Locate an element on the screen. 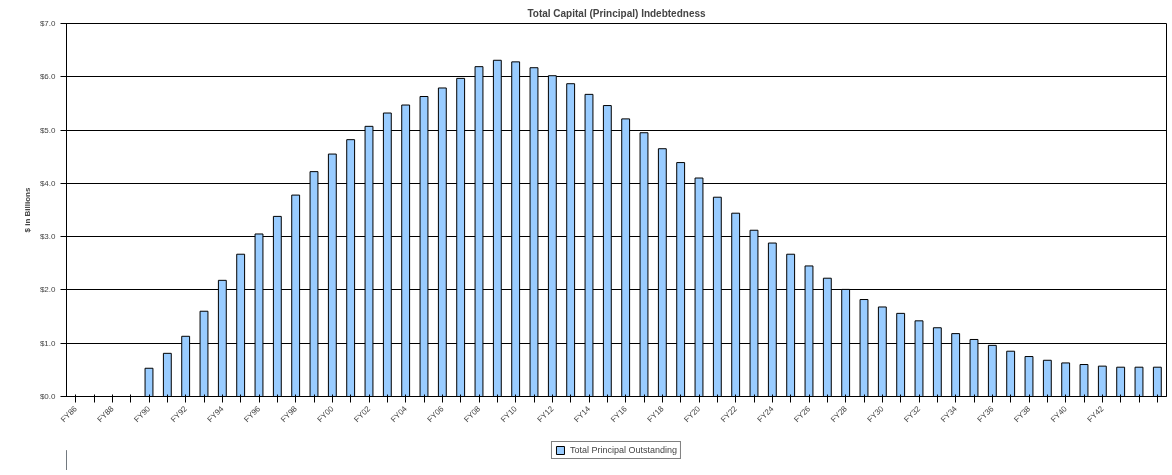 The width and height of the screenshot is (1172, 475). y-tick-label: $0.0 is located at coordinates (48, 396).